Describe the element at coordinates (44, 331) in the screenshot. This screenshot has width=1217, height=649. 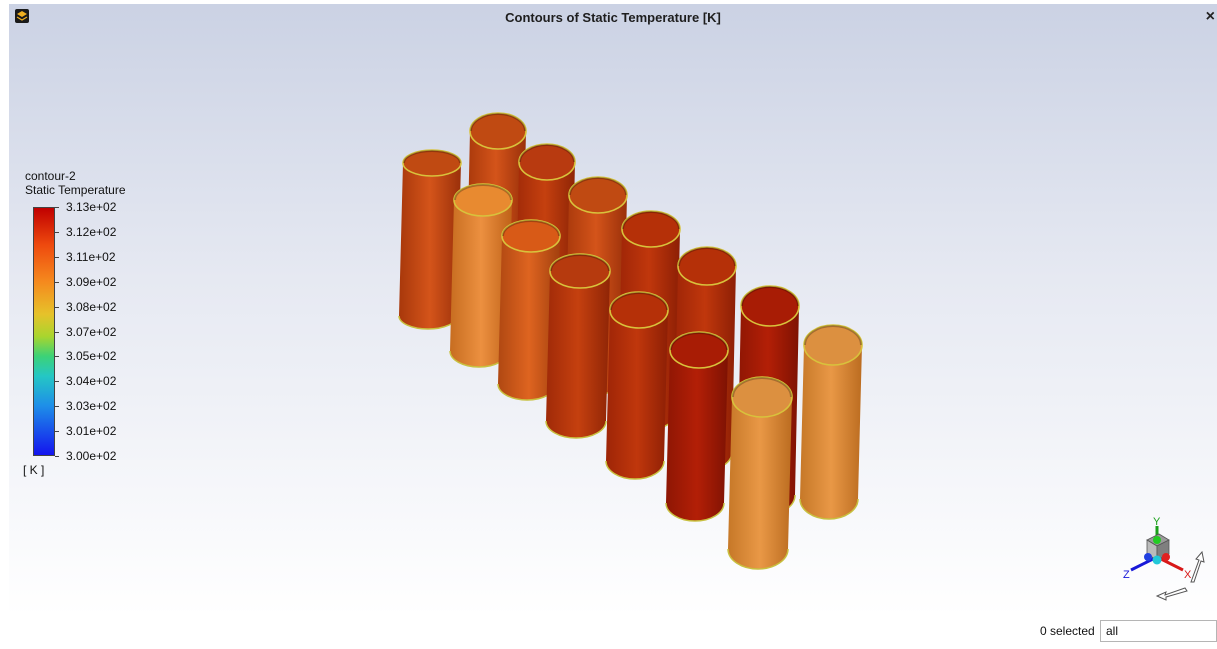
I see `colorbar` at that location.